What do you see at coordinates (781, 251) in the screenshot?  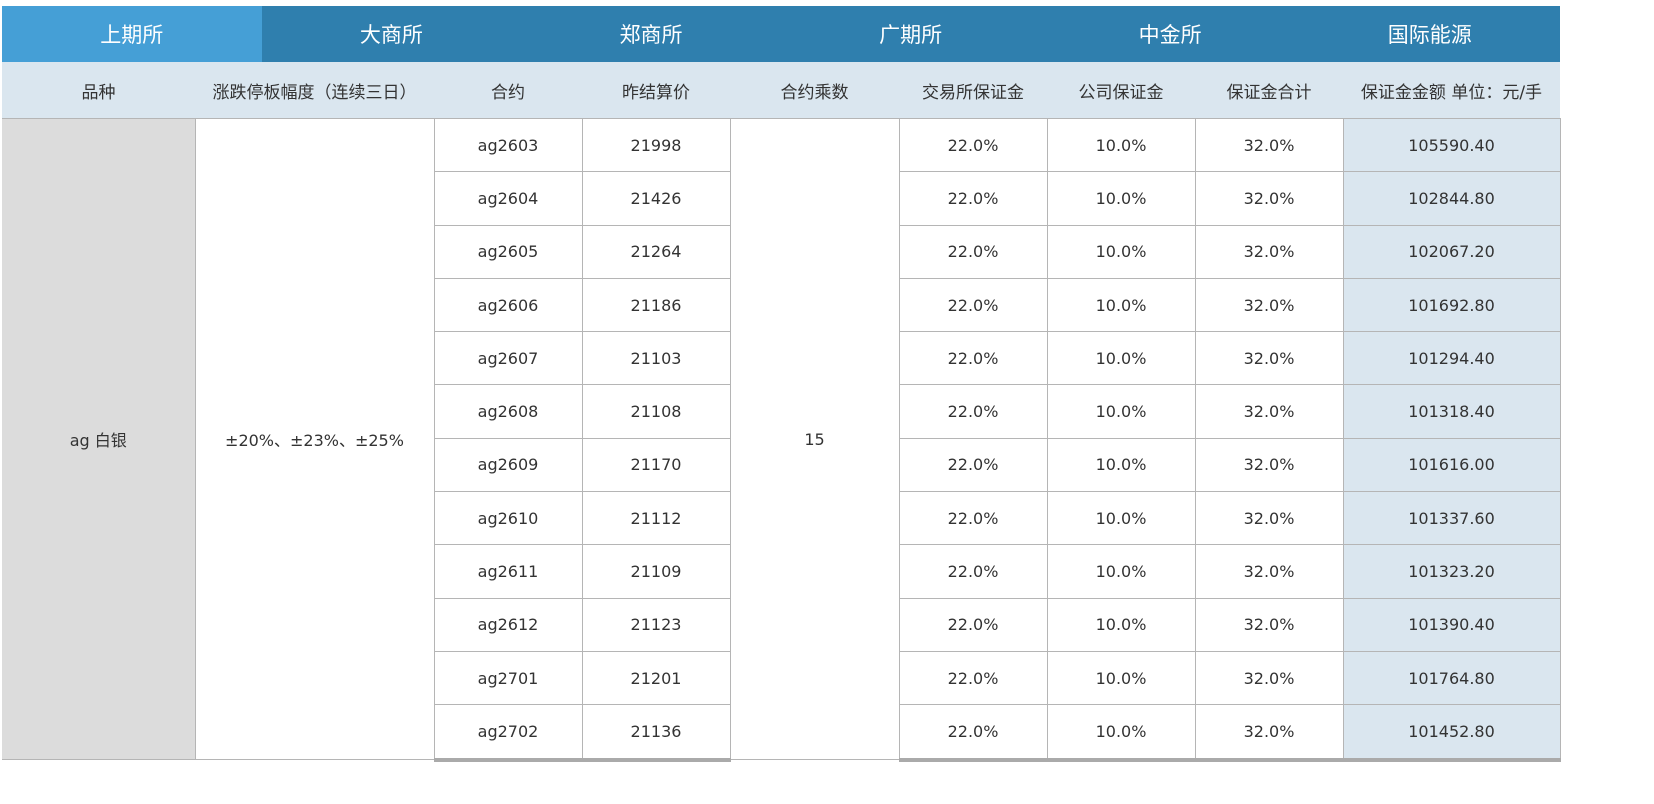 I see `table-row: ag2605 21264 22.0% 10.0% 32.0% 102067.20` at bounding box center [781, 251].